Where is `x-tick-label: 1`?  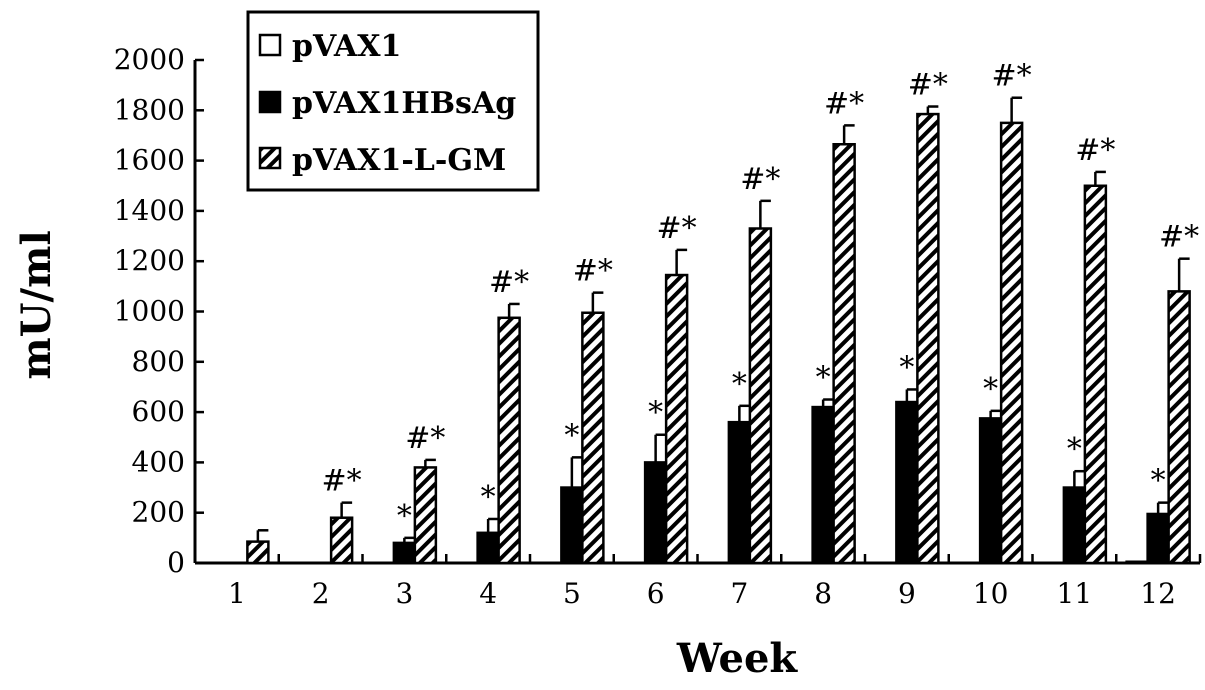 x-tick-label: 1 is located at coordinates (237, 593).